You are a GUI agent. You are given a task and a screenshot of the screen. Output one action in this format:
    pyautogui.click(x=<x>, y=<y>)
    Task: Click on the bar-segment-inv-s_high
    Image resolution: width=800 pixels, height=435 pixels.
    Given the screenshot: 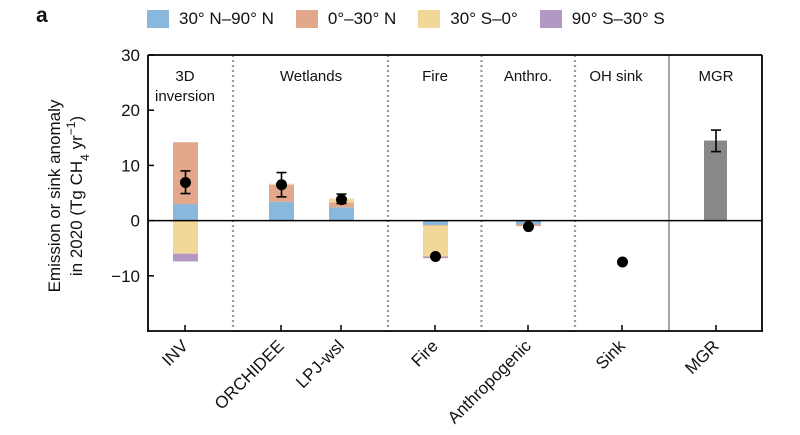 What is the action you would take?
    pyautogui.click(x=185, y=257)
    